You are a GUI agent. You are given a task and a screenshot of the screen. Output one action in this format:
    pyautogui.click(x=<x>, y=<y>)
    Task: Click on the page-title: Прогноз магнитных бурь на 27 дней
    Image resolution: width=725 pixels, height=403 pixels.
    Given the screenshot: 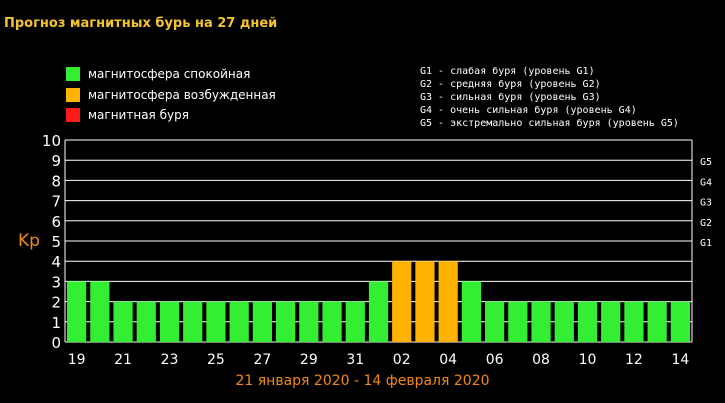 What is the action you would take?
    pyautogui.click(x=141, y=23)
    